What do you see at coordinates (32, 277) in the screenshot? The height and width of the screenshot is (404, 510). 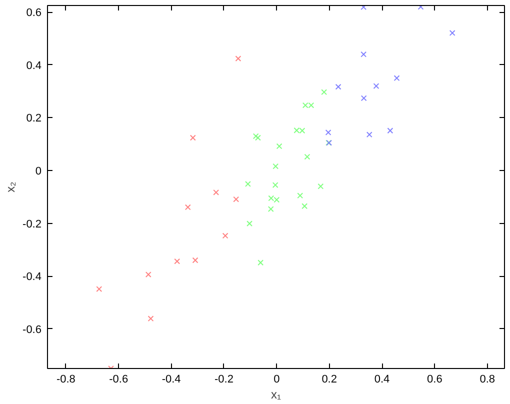 I see `y-tick-label: -0.4` at bounding box center [32, 277].